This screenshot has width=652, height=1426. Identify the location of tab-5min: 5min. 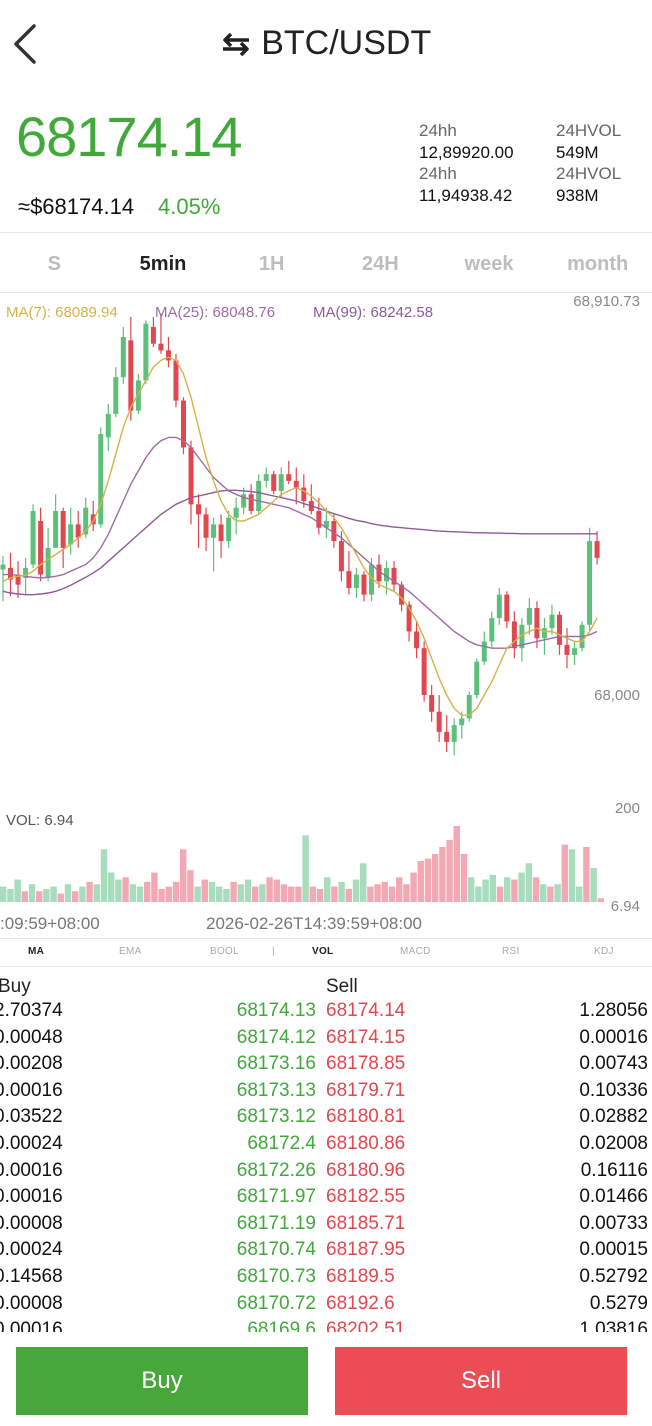
(163, 264).